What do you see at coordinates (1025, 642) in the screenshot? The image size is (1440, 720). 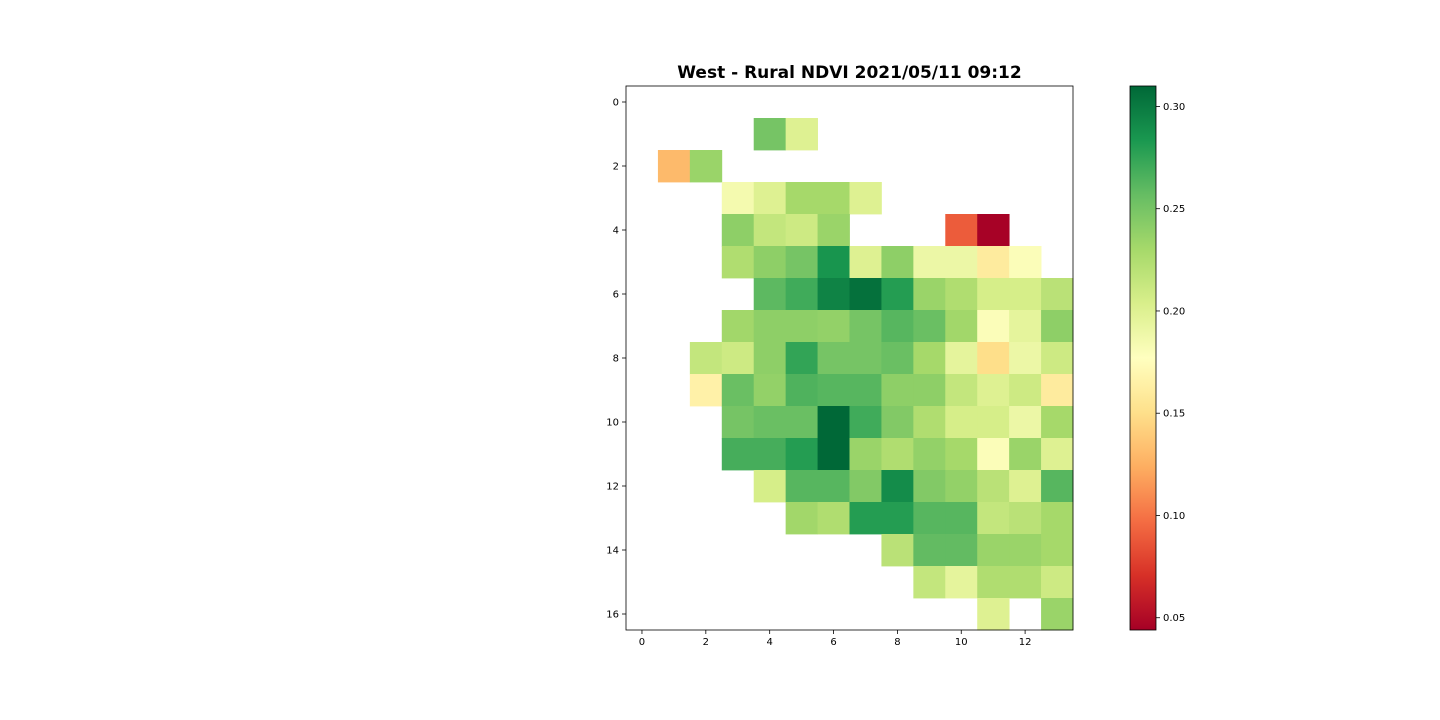 I see `x-tick-label: 12` at bounding box center [1025, 642].